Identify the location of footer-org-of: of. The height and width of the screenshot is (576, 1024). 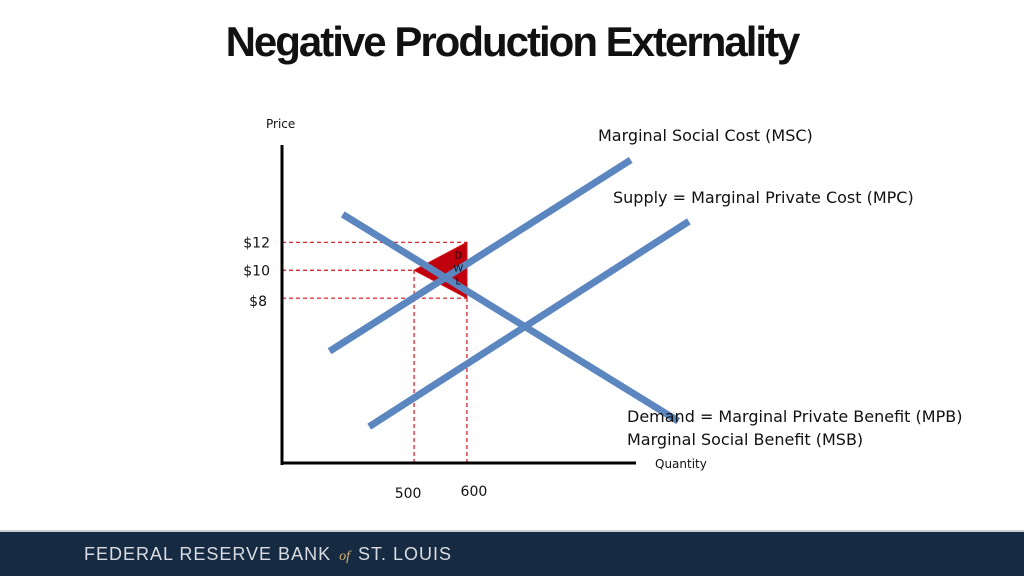
(344, 556).